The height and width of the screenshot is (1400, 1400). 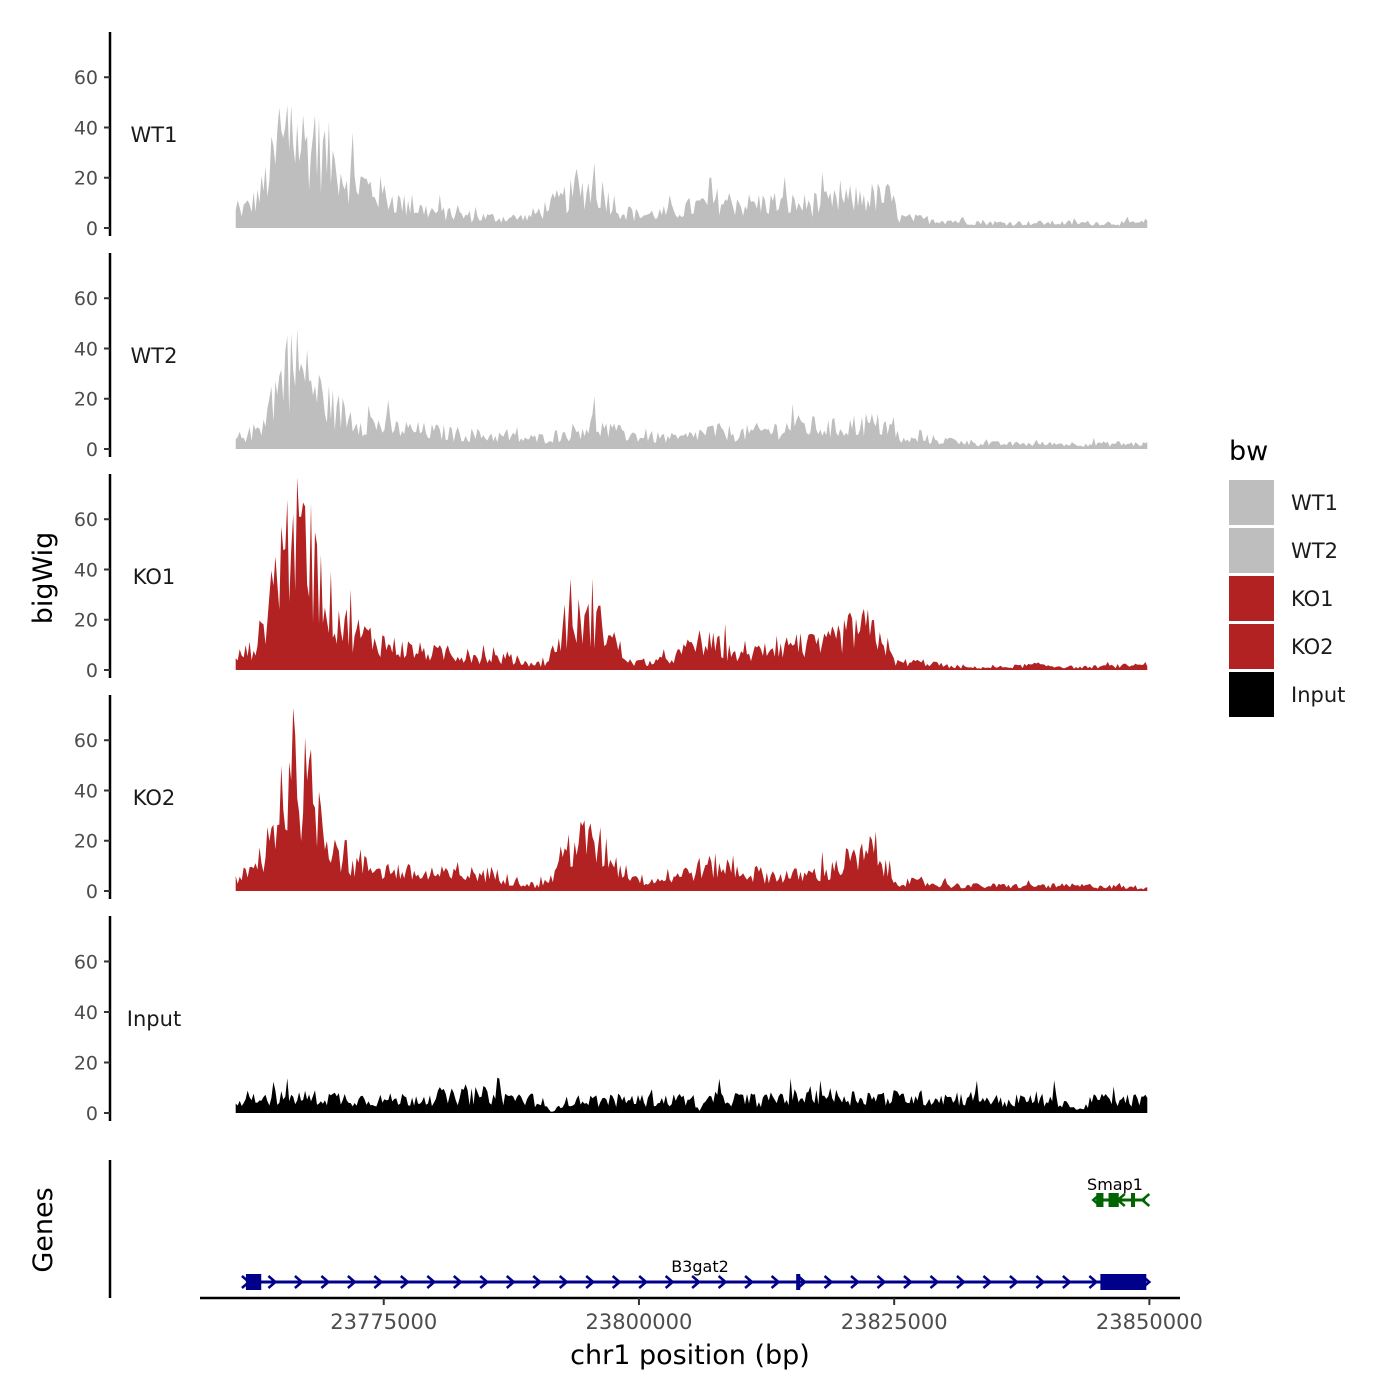 I want to click on gene-smap1: Smap1, so click(x=1119, y=1191).